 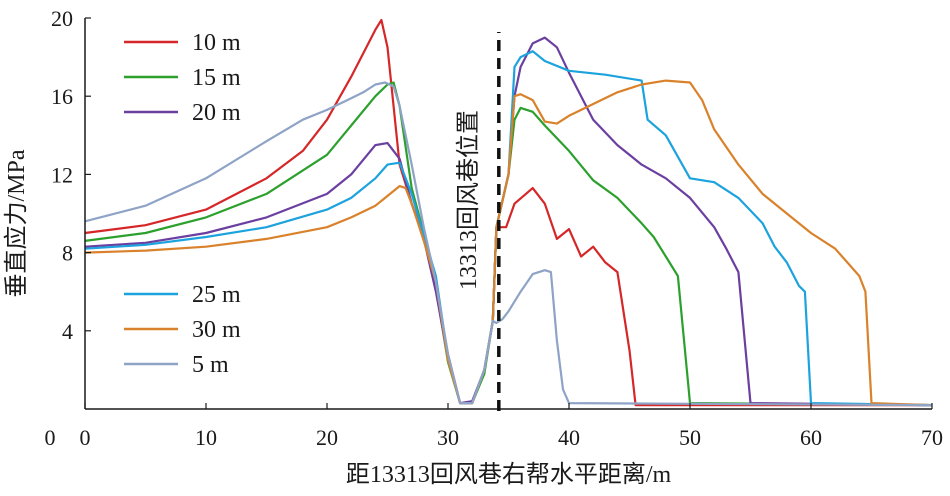 I want to click on roadway-position-annotation: 13313回风巷位置, so click(x=468, y=200).